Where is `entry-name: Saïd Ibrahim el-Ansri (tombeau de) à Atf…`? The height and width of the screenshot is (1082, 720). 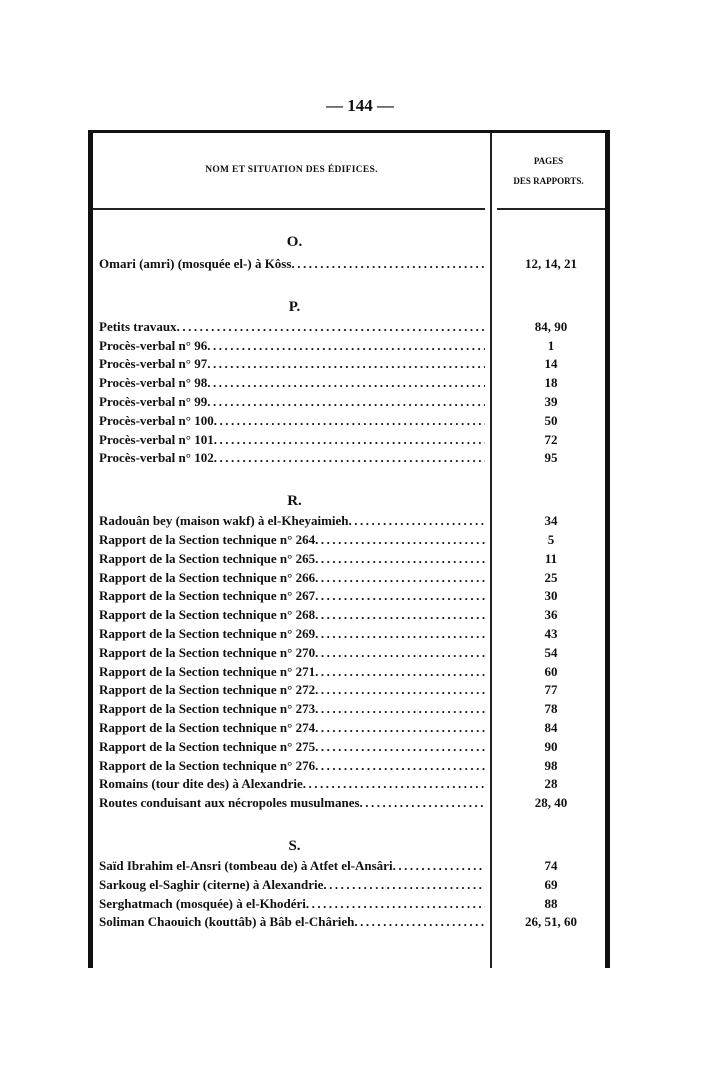
entry-name: Saïd Ibrahim el-Ansri (tombeau de) à Atf… is located at coordinates (246, 865).